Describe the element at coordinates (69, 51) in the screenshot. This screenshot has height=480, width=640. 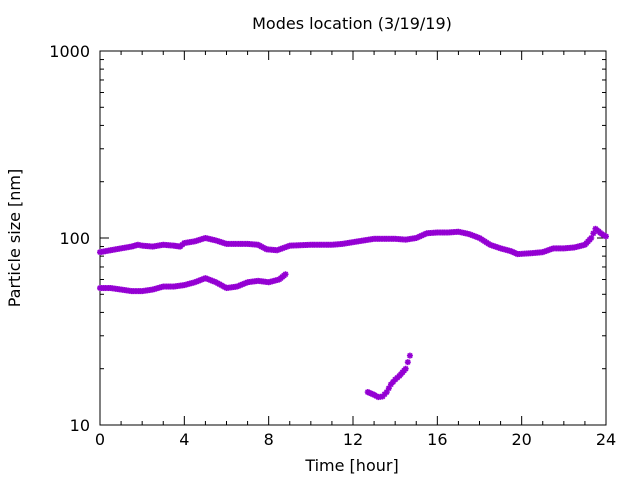
I see `y-tick-label: 1000` at that location.